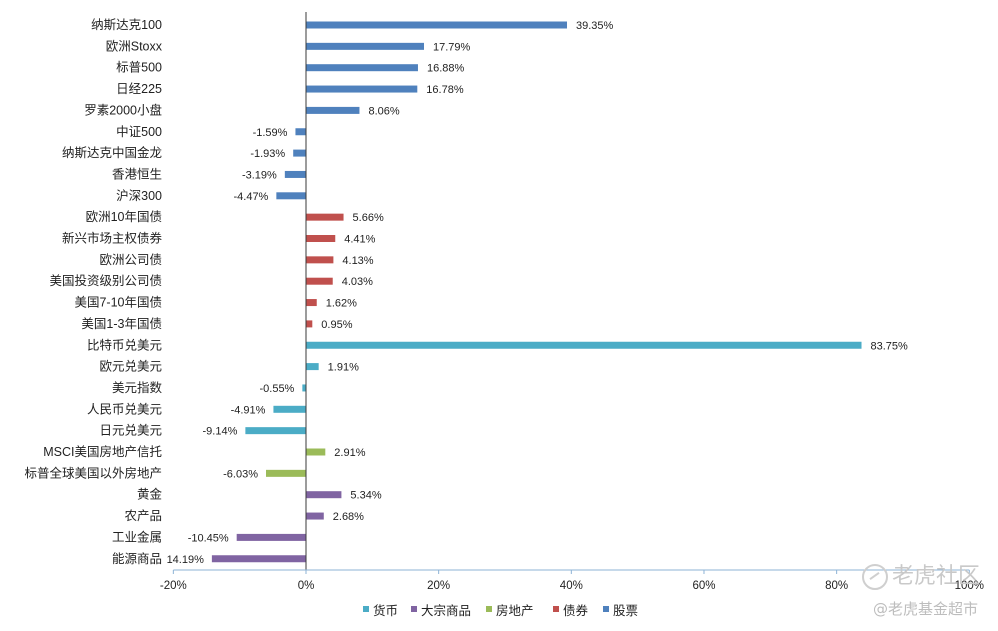 This screenshot has width=998, height=631. Describe the element at coordinates (357, 282) in the screenshot. I see `value-label: 4.03%` at that location.